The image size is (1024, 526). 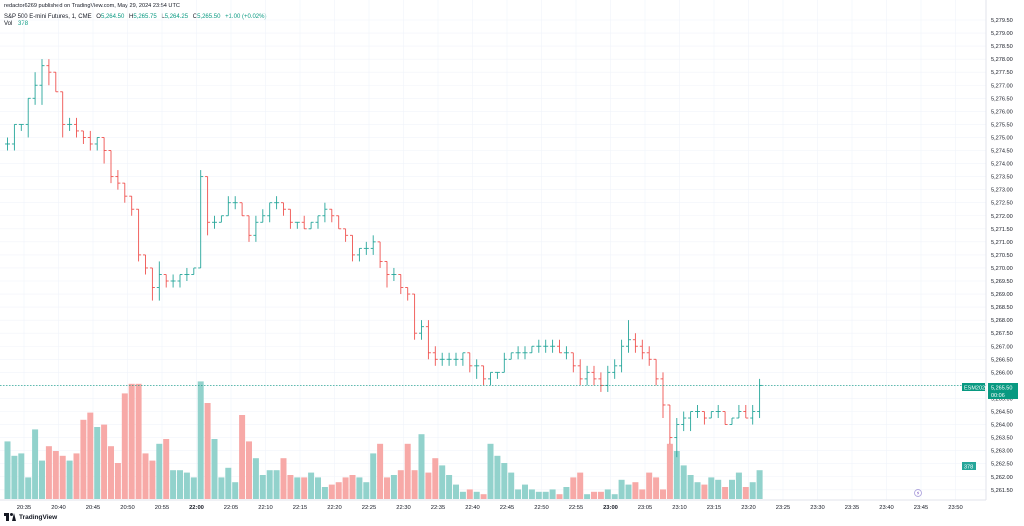 I want to click on price-tick-label: 5,272.00, so click(x=1002, y=217).